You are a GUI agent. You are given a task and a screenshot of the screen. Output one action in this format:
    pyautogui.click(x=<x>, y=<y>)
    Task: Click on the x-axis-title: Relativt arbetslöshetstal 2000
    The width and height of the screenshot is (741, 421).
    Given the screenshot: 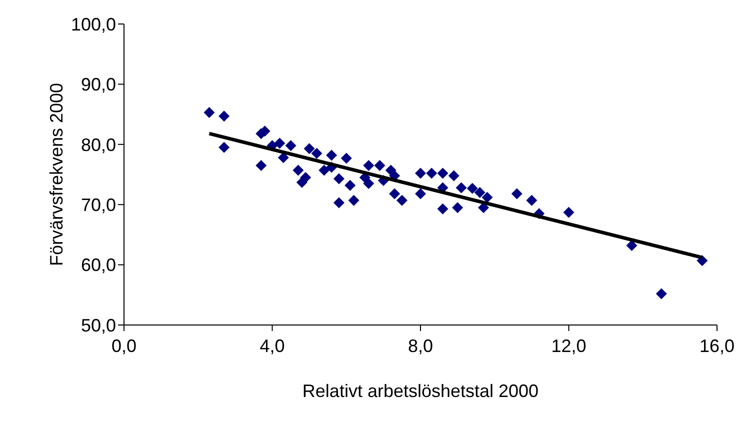 What is the action you would take?
    pyautogui.click(x=420, y=391)
    